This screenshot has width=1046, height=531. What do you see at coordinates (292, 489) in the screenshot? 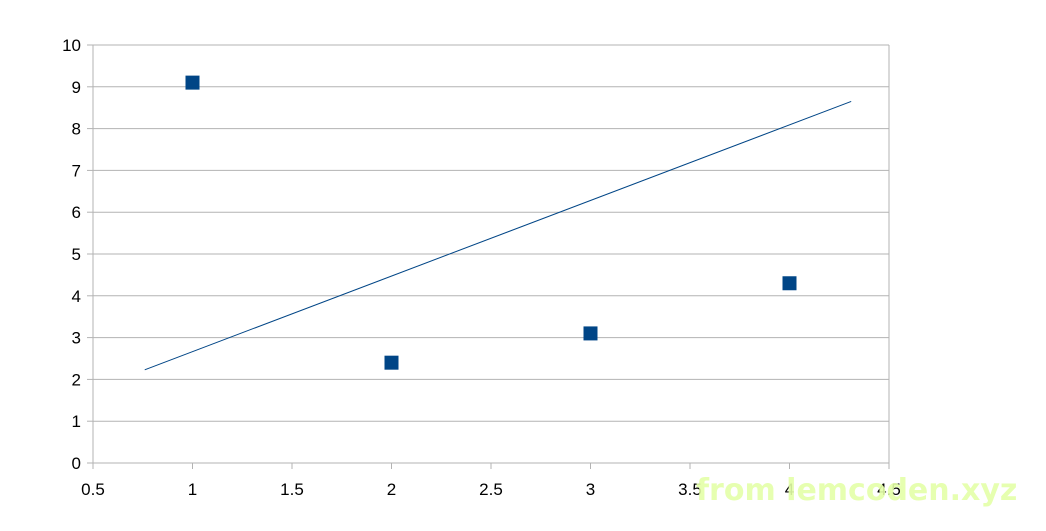
I see `x-tick-label: 1.5` at bounding box center [292, 489].